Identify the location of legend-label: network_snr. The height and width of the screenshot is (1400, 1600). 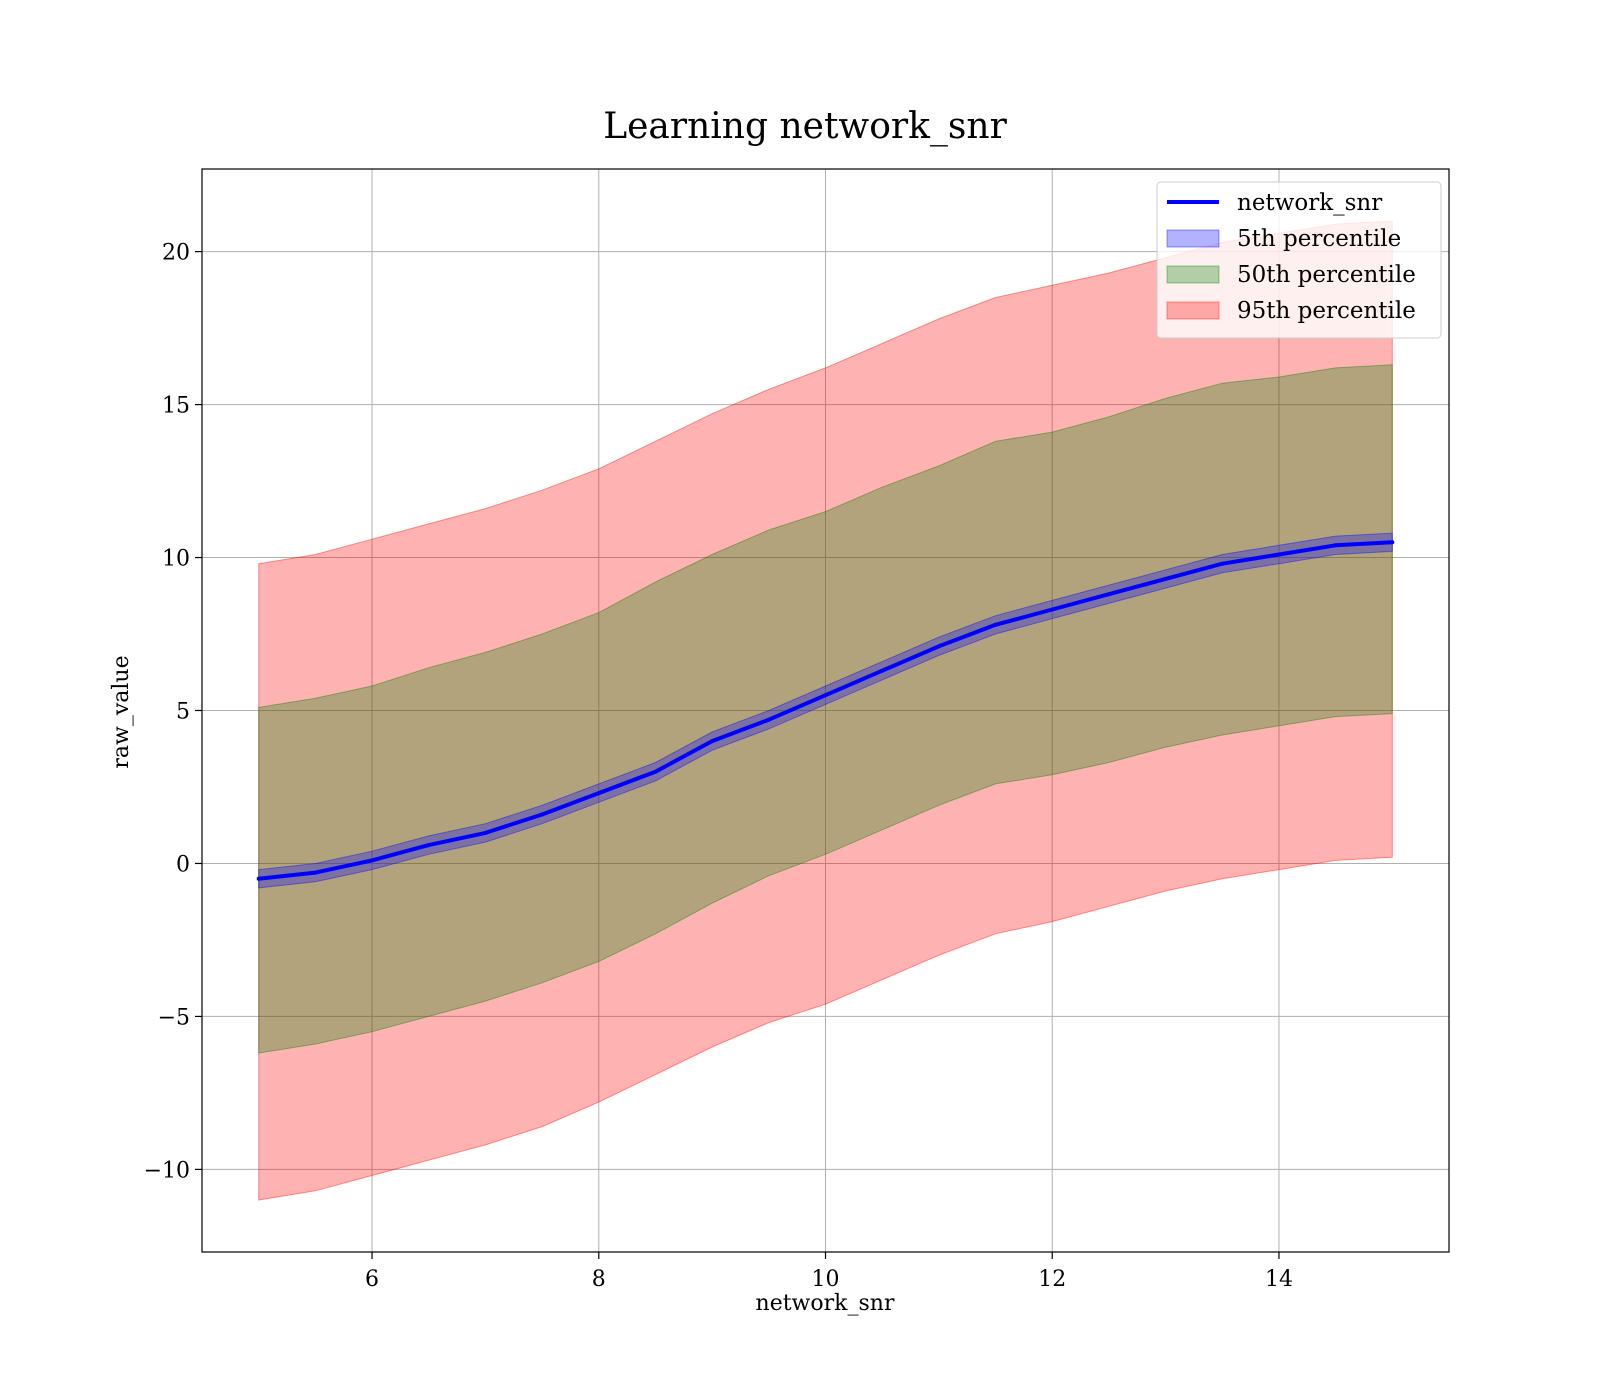
(1309, 203).